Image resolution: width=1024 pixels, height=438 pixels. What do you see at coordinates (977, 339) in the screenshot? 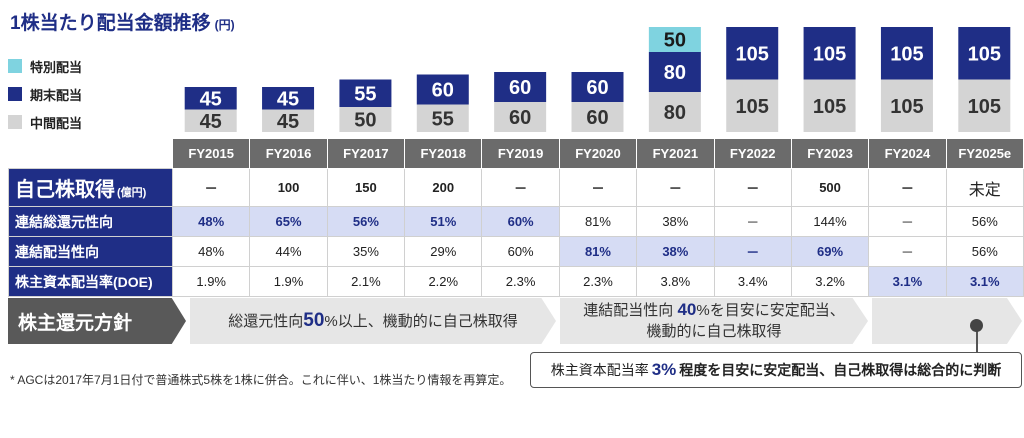
I see `policy-connector-line` at bounding box center [977, 339].